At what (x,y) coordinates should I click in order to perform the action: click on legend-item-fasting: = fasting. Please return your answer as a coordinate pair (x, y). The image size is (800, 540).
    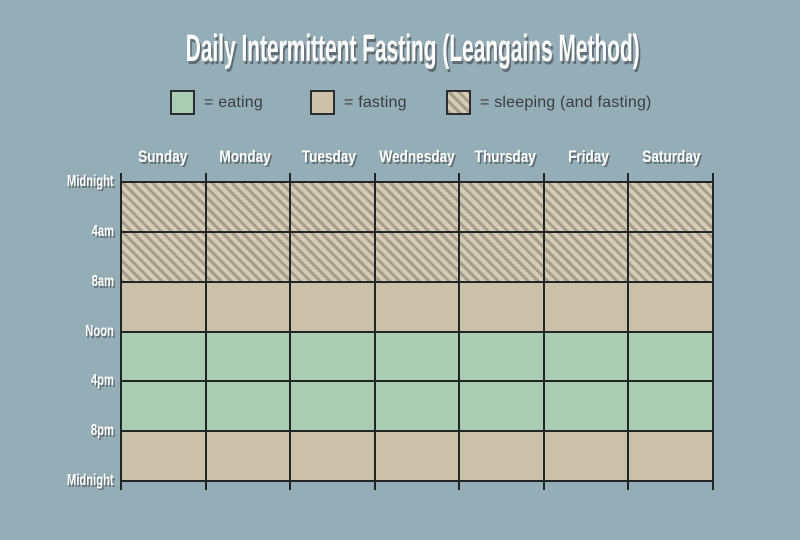
    Looking at the image, I should click on (358, 102).